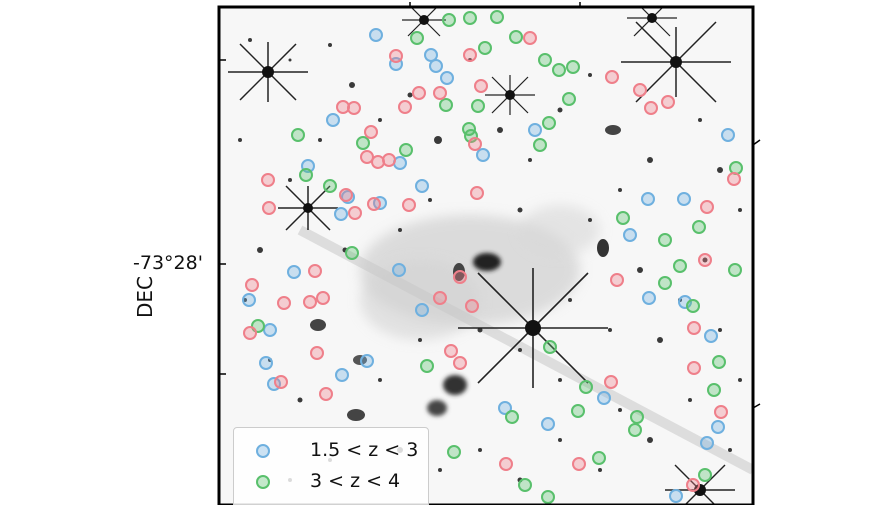  What do you see at coordinates (331, 466) in the screenshot?
I see `legend: 1.5 < z < 3 3 < z < 4` at bounding box center [331, 466].